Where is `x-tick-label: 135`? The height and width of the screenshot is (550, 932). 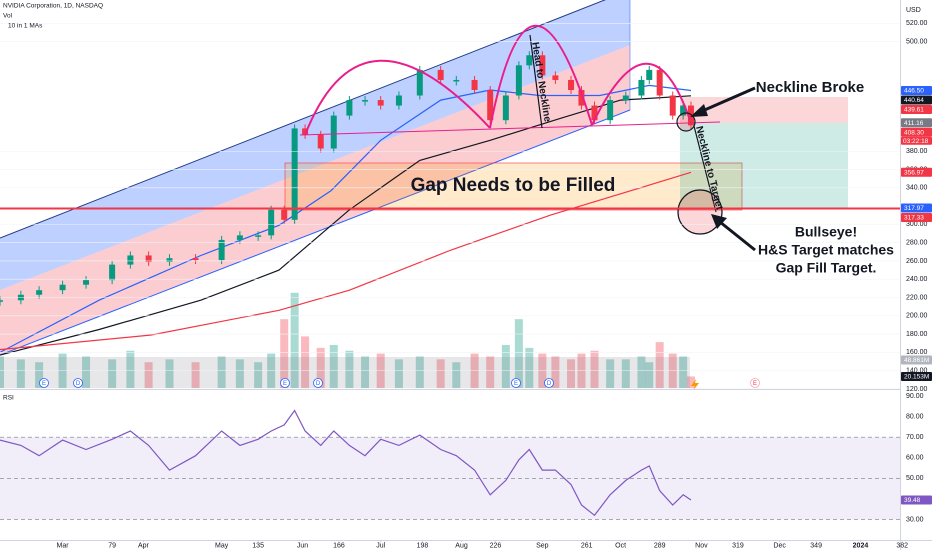 x-tick-label: 135 is located at coordinates (258, 545).